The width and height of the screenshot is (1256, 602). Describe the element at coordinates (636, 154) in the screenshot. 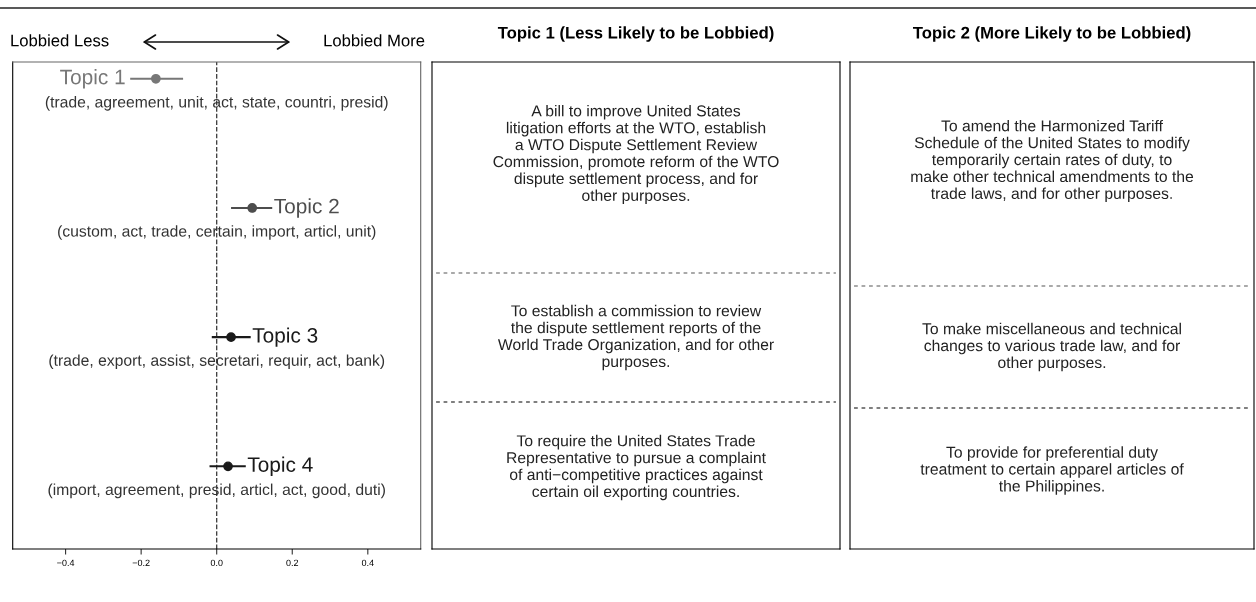

I see `text: A bill to improve United States litigation efforts at the WTO, establish a WTO Dispute Settlement Review Commission, promote reform of the WTO dispute settlement process, and for other purposes.` at that location.